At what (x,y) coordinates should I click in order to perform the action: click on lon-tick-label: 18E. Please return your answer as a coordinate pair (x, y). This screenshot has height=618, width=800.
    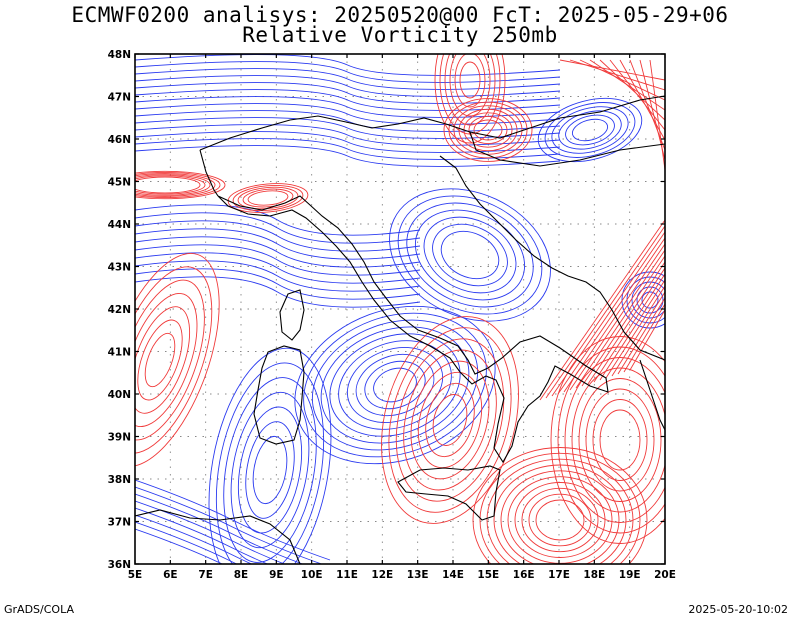
    Looking at the image, I should click on (594, 575).